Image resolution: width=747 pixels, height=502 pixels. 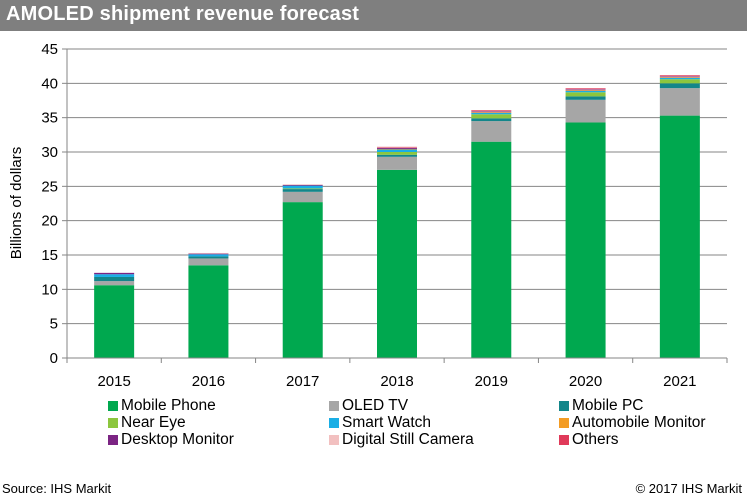 I want to click on legend-label: Near Eye, so click(x=153, y=422).